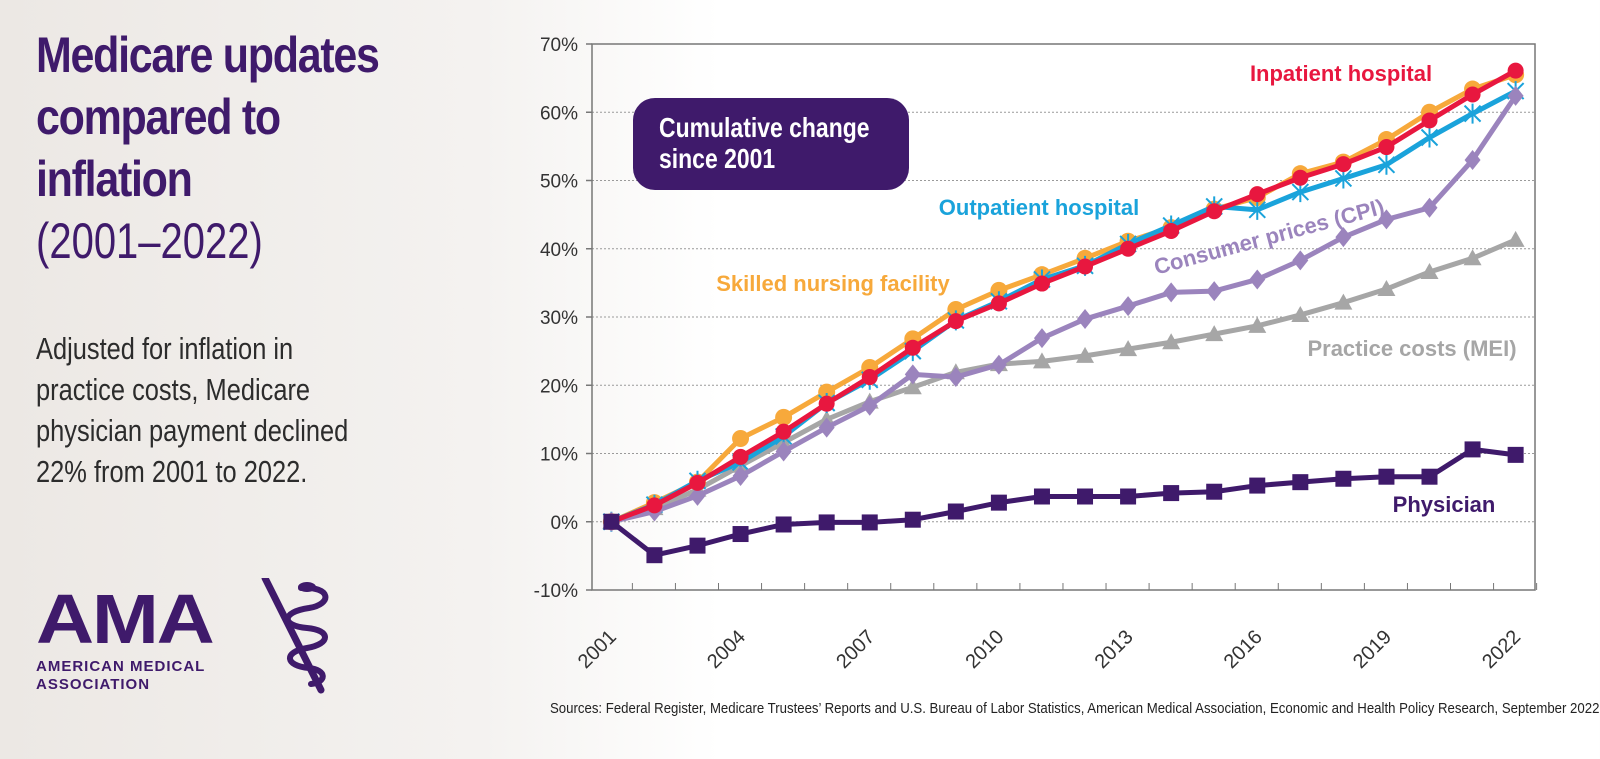 This screenshot has width=1600, height=759. What do you see at coordinates (121, 666) in the screenshot?
I see `logo-name-line-1: AMERICAN MEDICAL` at bounding box center [121, 666].